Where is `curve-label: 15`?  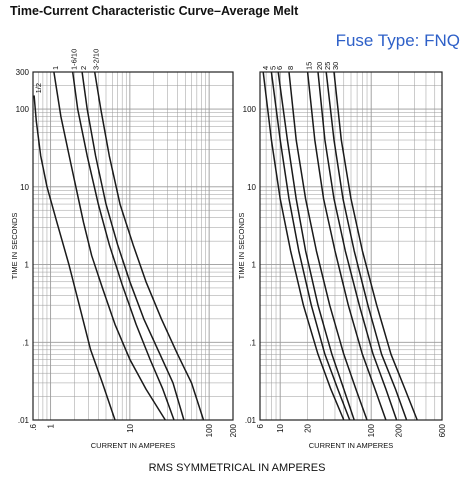
curve-label: 15 is located at coordinates (309, 66).